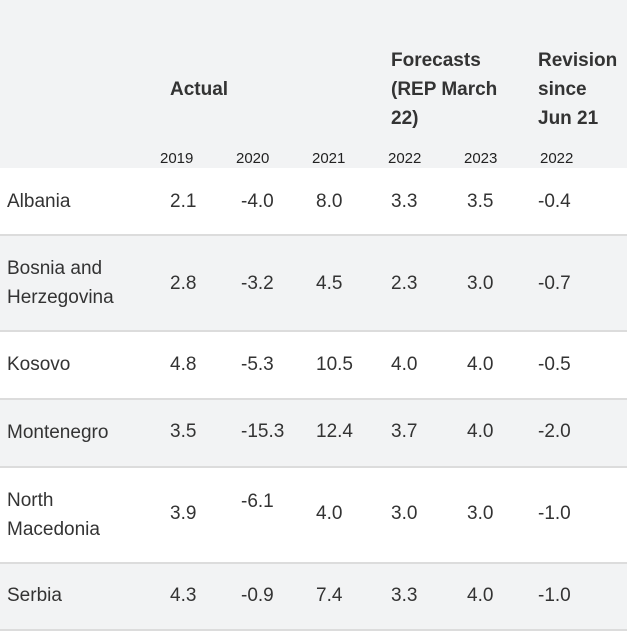 Image resolution: width=627 pixels, height=631 pixels. I want to click on group-header-forecasts-line: Forecasts, so click(436, 60).